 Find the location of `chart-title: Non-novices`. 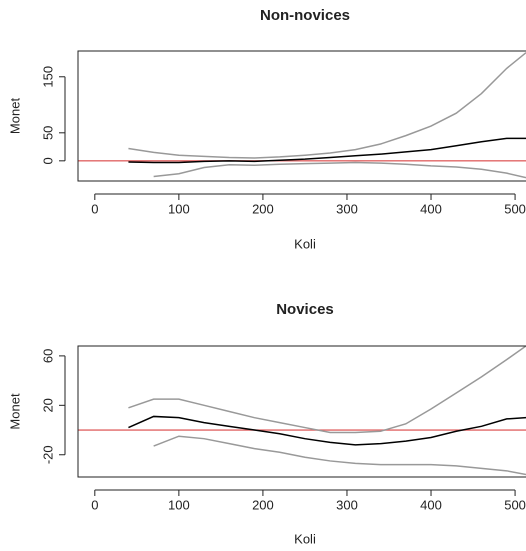

chart-title: Non-novices is located at coordinates (305, 15).